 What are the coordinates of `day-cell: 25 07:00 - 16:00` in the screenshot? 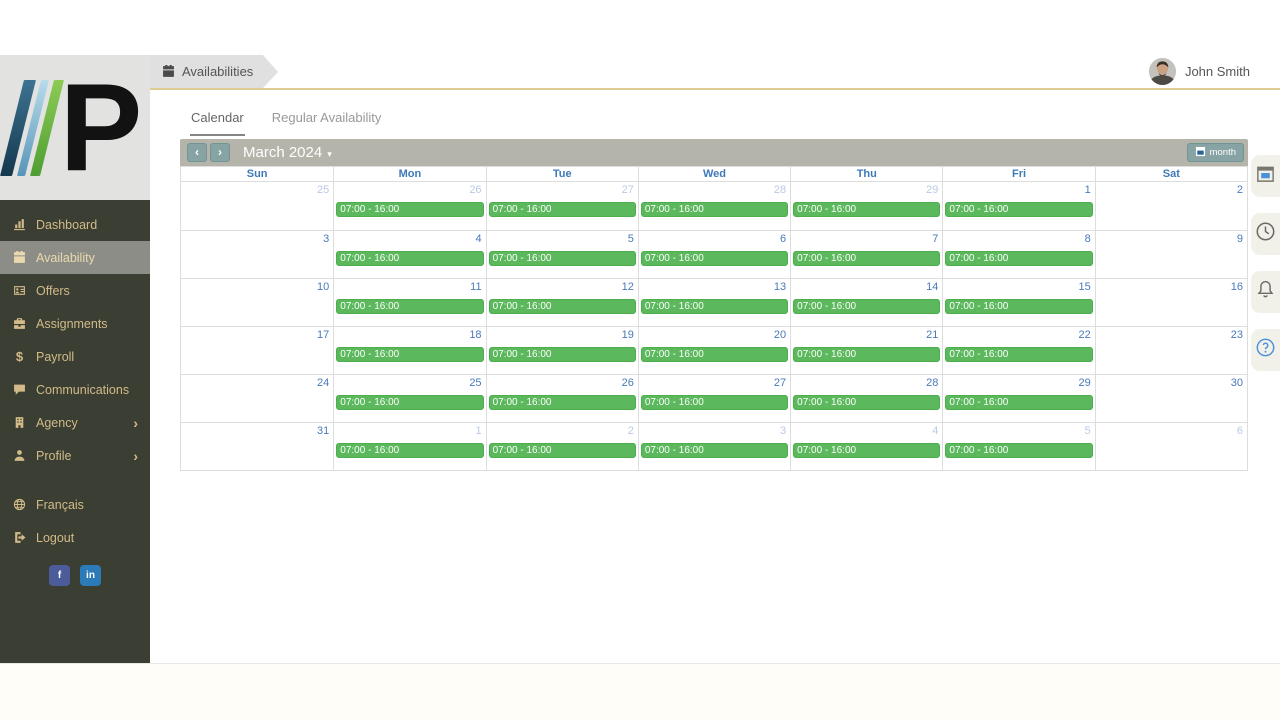 It's located at (409, 398).